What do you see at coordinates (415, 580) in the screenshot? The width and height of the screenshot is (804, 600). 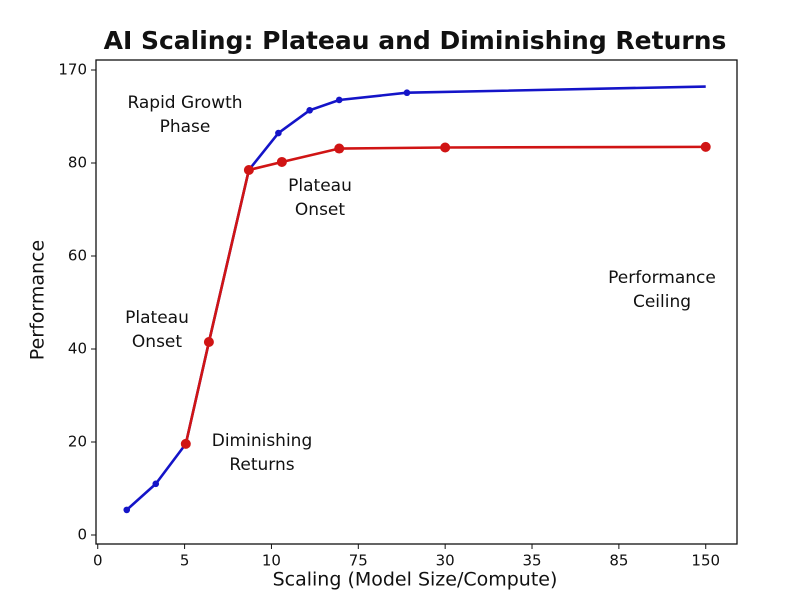 I see `x-axis-label: Scaling (Model Size/Compute)` at bounding box center [415, 580].